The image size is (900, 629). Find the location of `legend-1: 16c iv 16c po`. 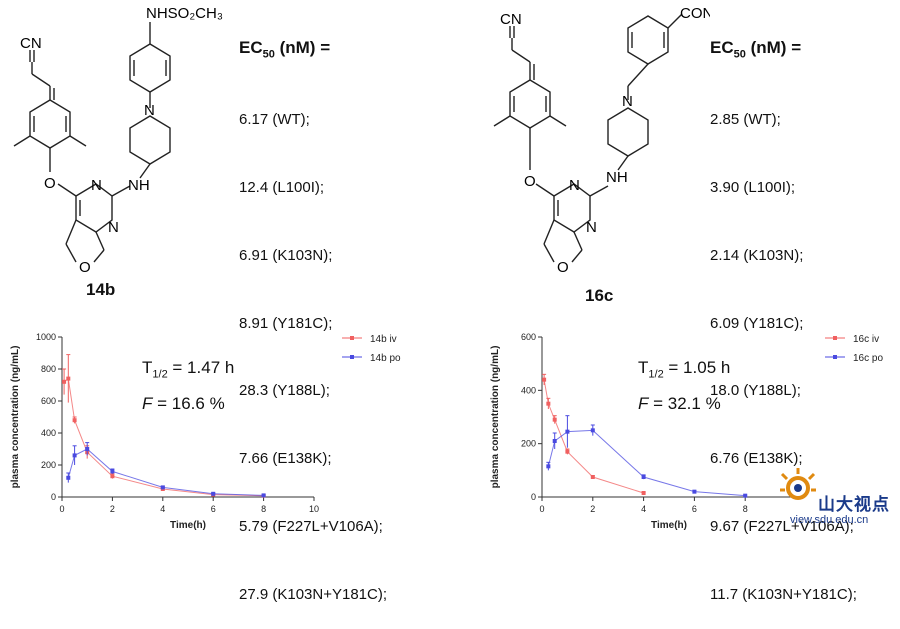

legend-1: 16c iv 16c po is located at coordinates (854, 349).